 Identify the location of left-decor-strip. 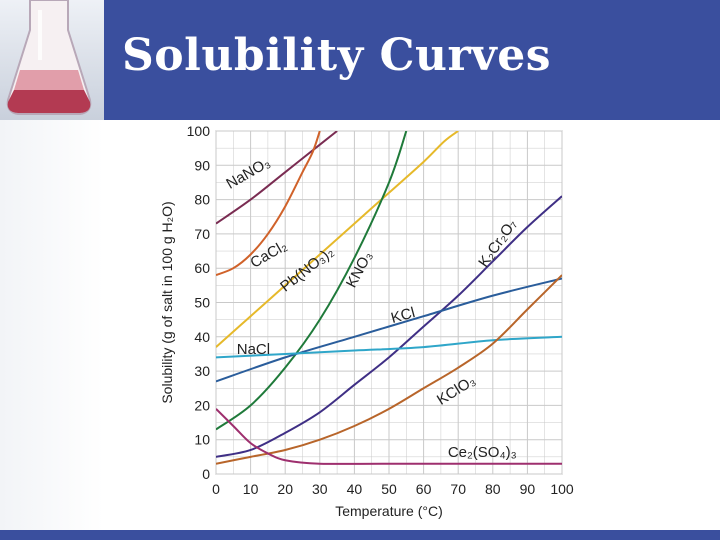
(52, 325).